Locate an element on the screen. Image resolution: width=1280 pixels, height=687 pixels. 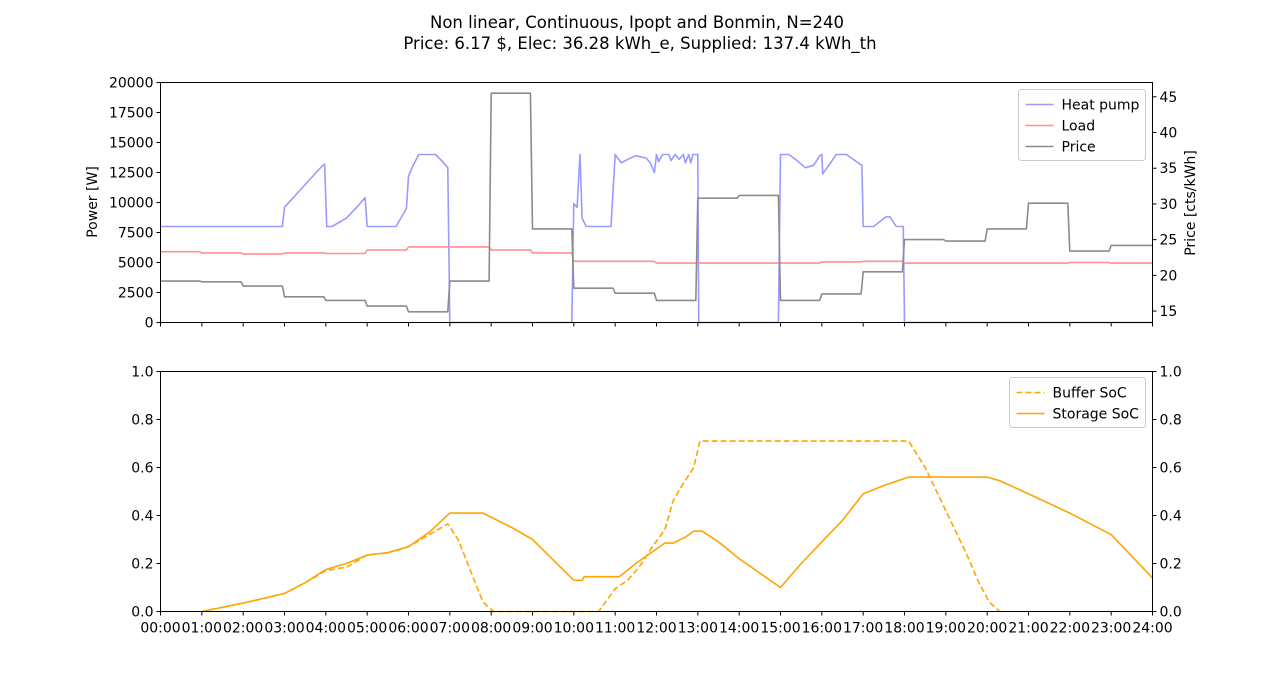
legend-label-1: Storage SoC is located at coordinates (1096, 415).